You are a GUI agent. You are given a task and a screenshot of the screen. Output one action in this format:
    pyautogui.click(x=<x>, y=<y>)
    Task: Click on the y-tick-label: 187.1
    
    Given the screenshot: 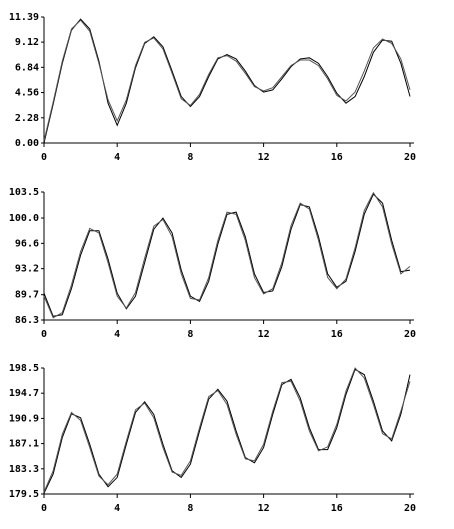 What is the action you would take?
    pyautogui.click(x=24, y=444)
    